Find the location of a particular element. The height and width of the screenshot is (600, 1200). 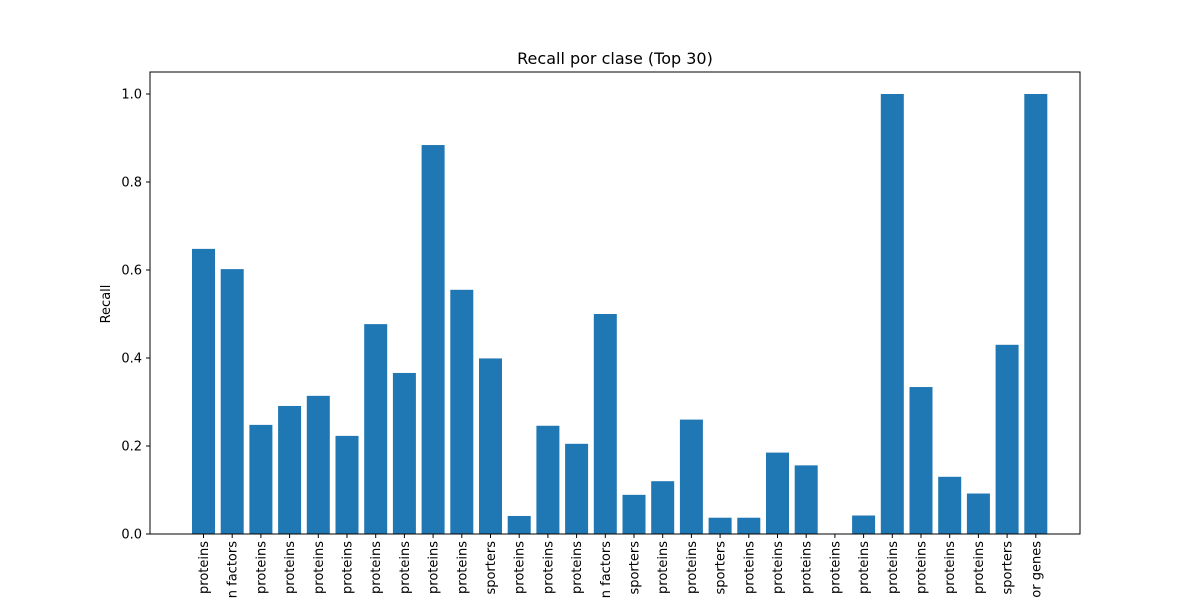

y-tick-label: 0.8 is located at coordinates (131, 183).